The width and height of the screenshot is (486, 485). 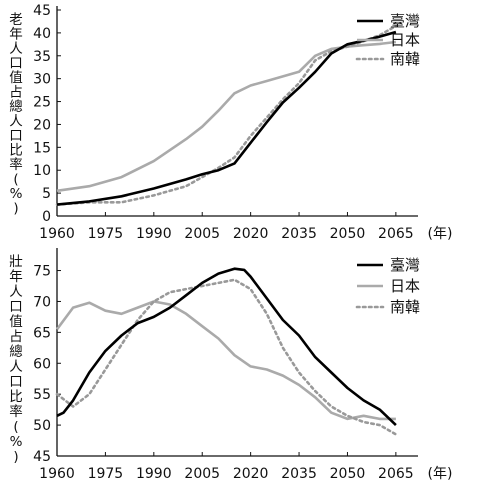 What do you see at coordinates (42, 57) in the screenshot?
I see `y-tick-label: 35` at bounding box center [42, 57].